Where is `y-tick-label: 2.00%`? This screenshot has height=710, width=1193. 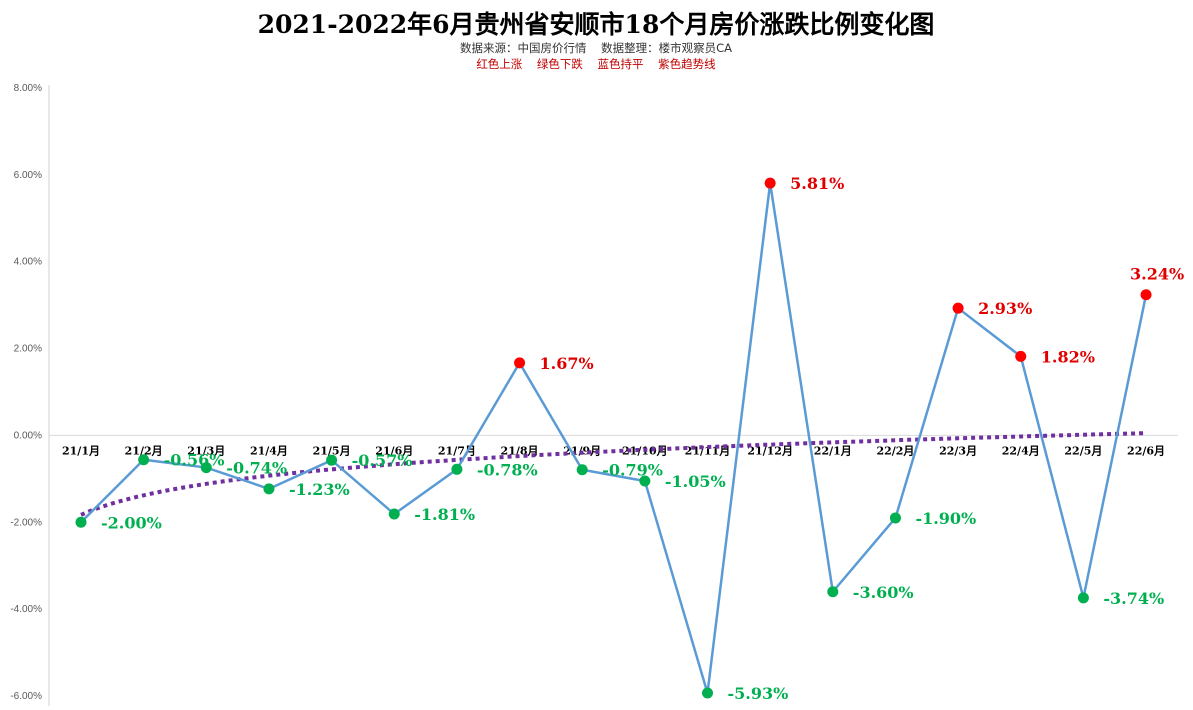 y-tick-label: 2.00% is located at coordinates (28, 349).